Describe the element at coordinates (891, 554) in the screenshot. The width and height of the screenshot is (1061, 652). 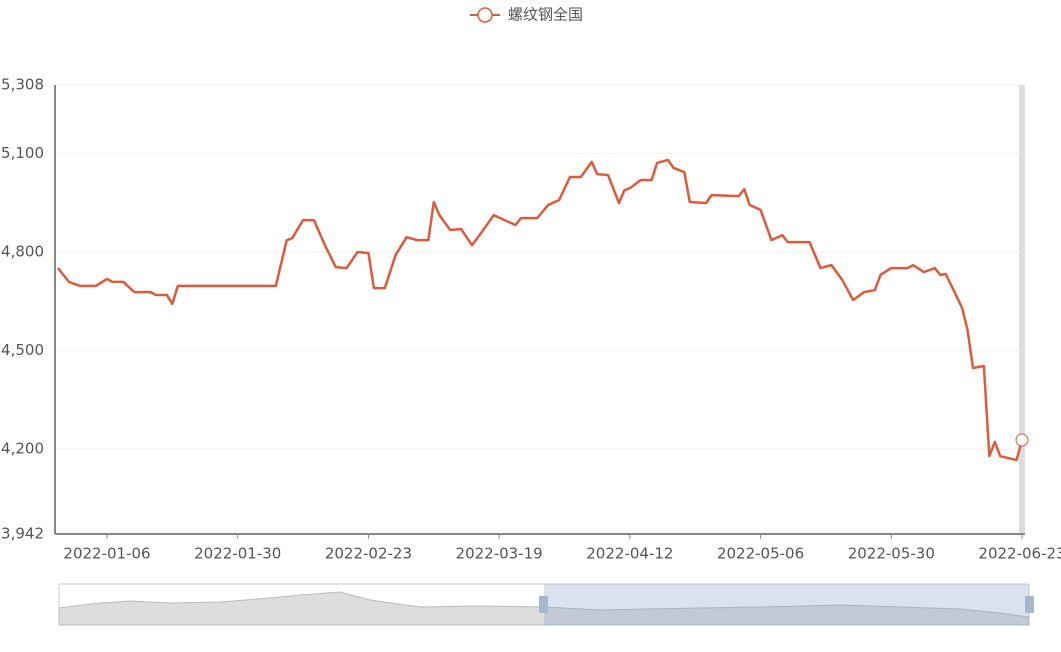
I see `x-tick-label: 2022-05-30` at that location.